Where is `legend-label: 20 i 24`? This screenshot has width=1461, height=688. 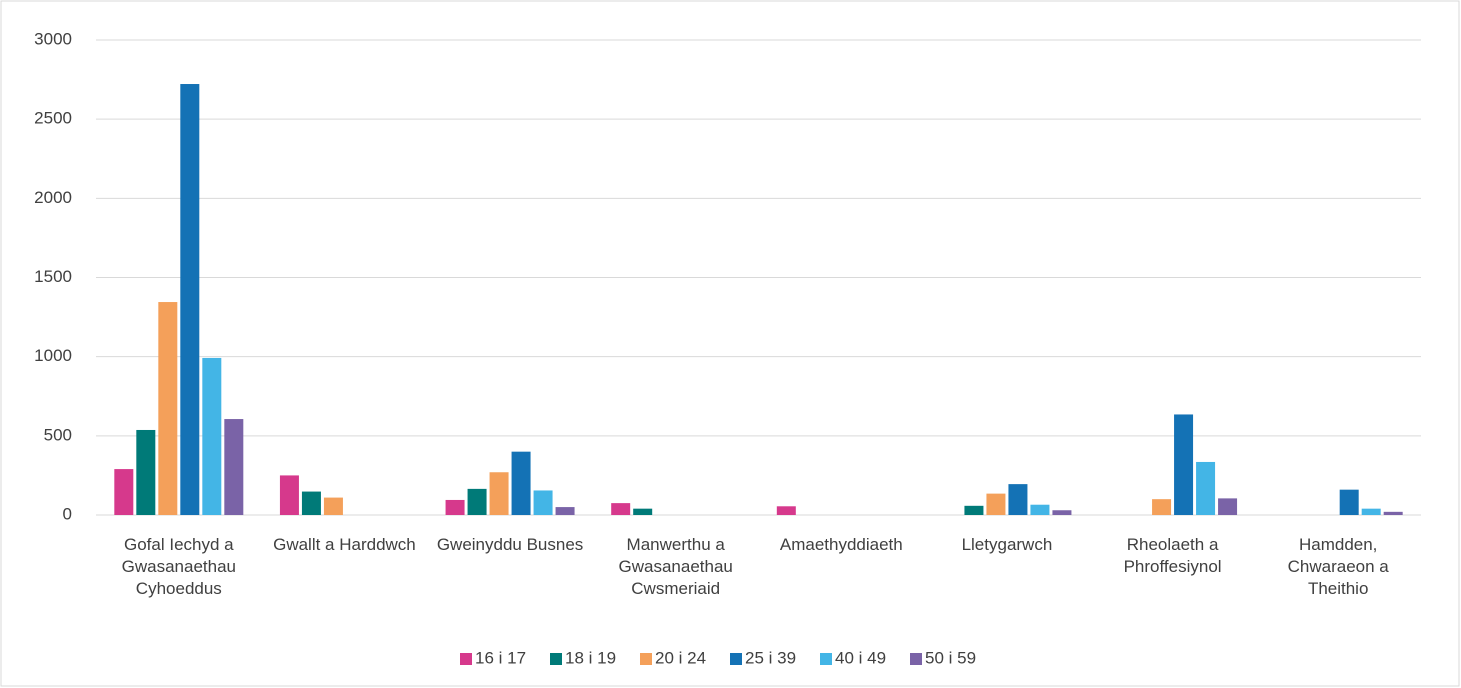
legend-label: 20 i 24 is located at coordinates (680, 657).